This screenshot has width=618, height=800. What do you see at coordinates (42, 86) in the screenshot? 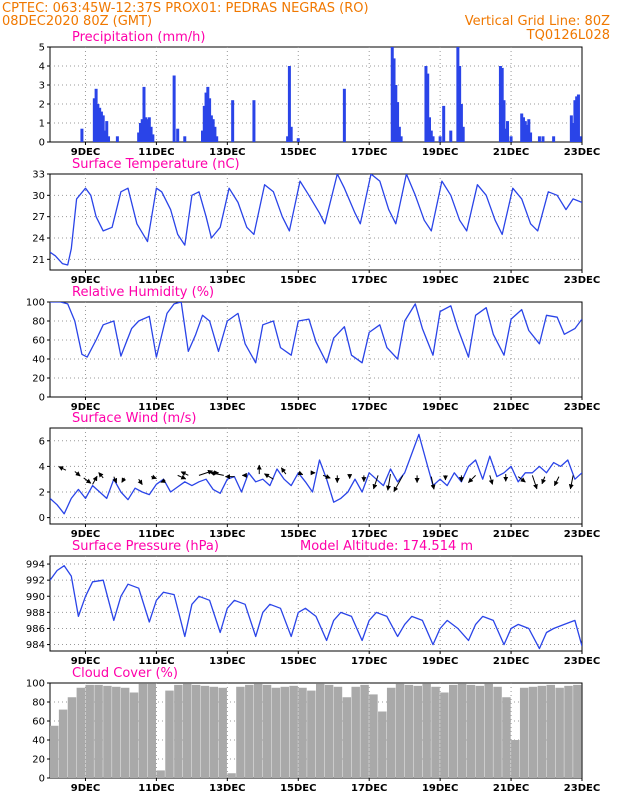
I see `y-tick-label: 3` at bounding box center [42, 86].